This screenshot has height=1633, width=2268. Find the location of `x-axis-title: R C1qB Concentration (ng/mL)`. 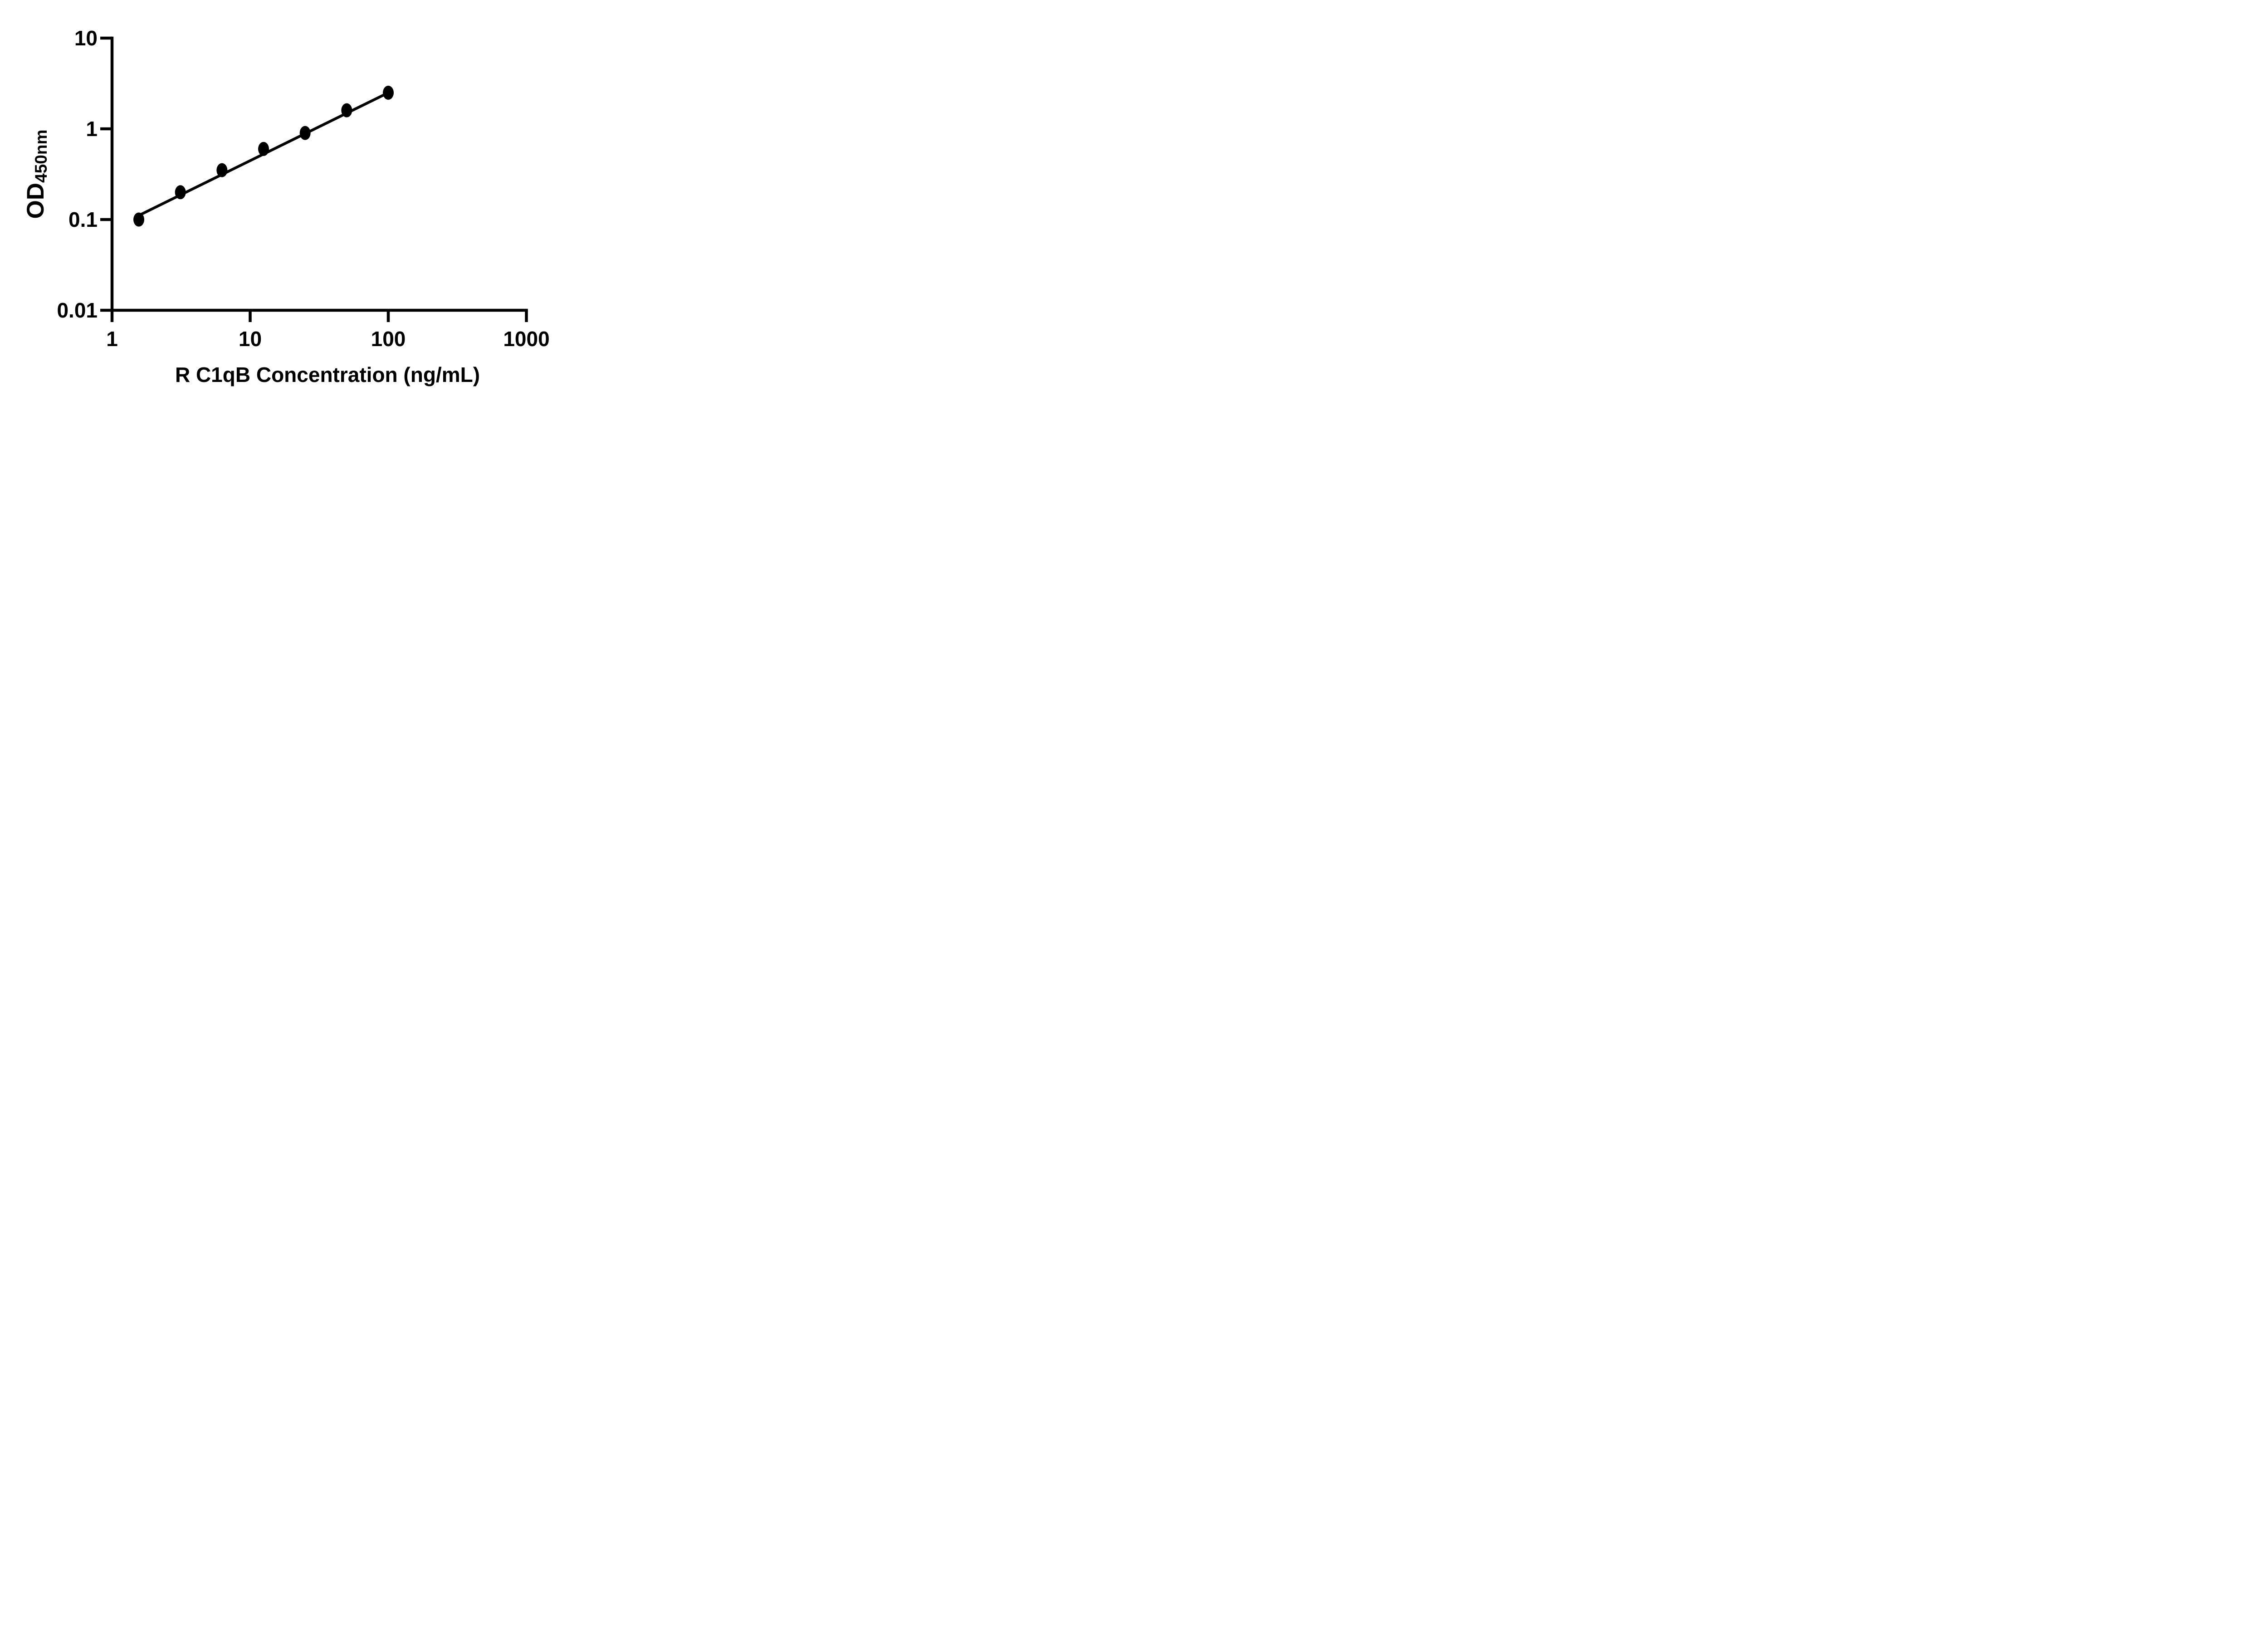

x-axis-title: R C1qB Concentration (ng/mL) is located at coordinates (327, 374).